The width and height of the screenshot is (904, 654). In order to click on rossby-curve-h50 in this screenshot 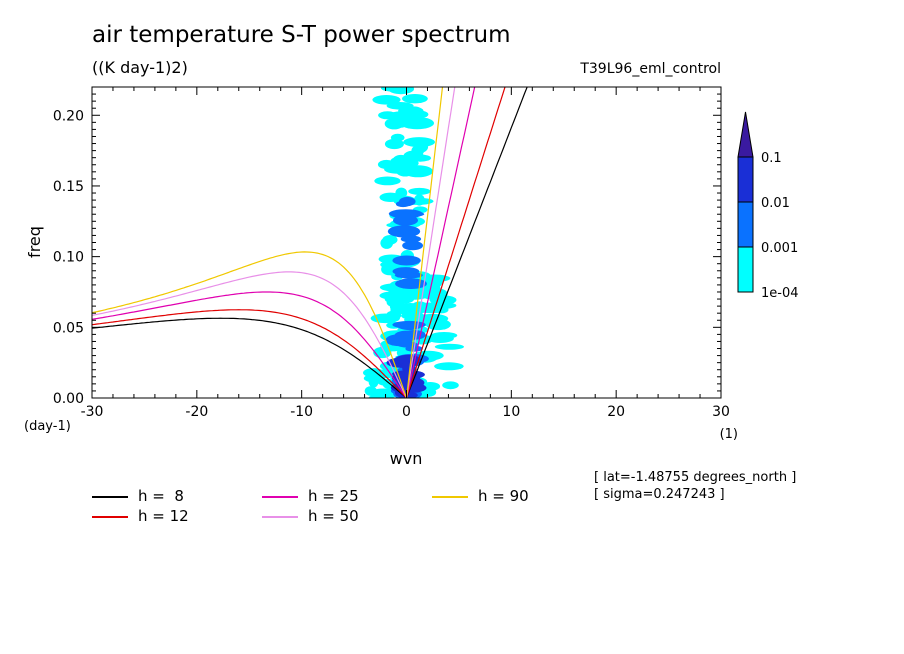, I will do `click(250, 334)`.